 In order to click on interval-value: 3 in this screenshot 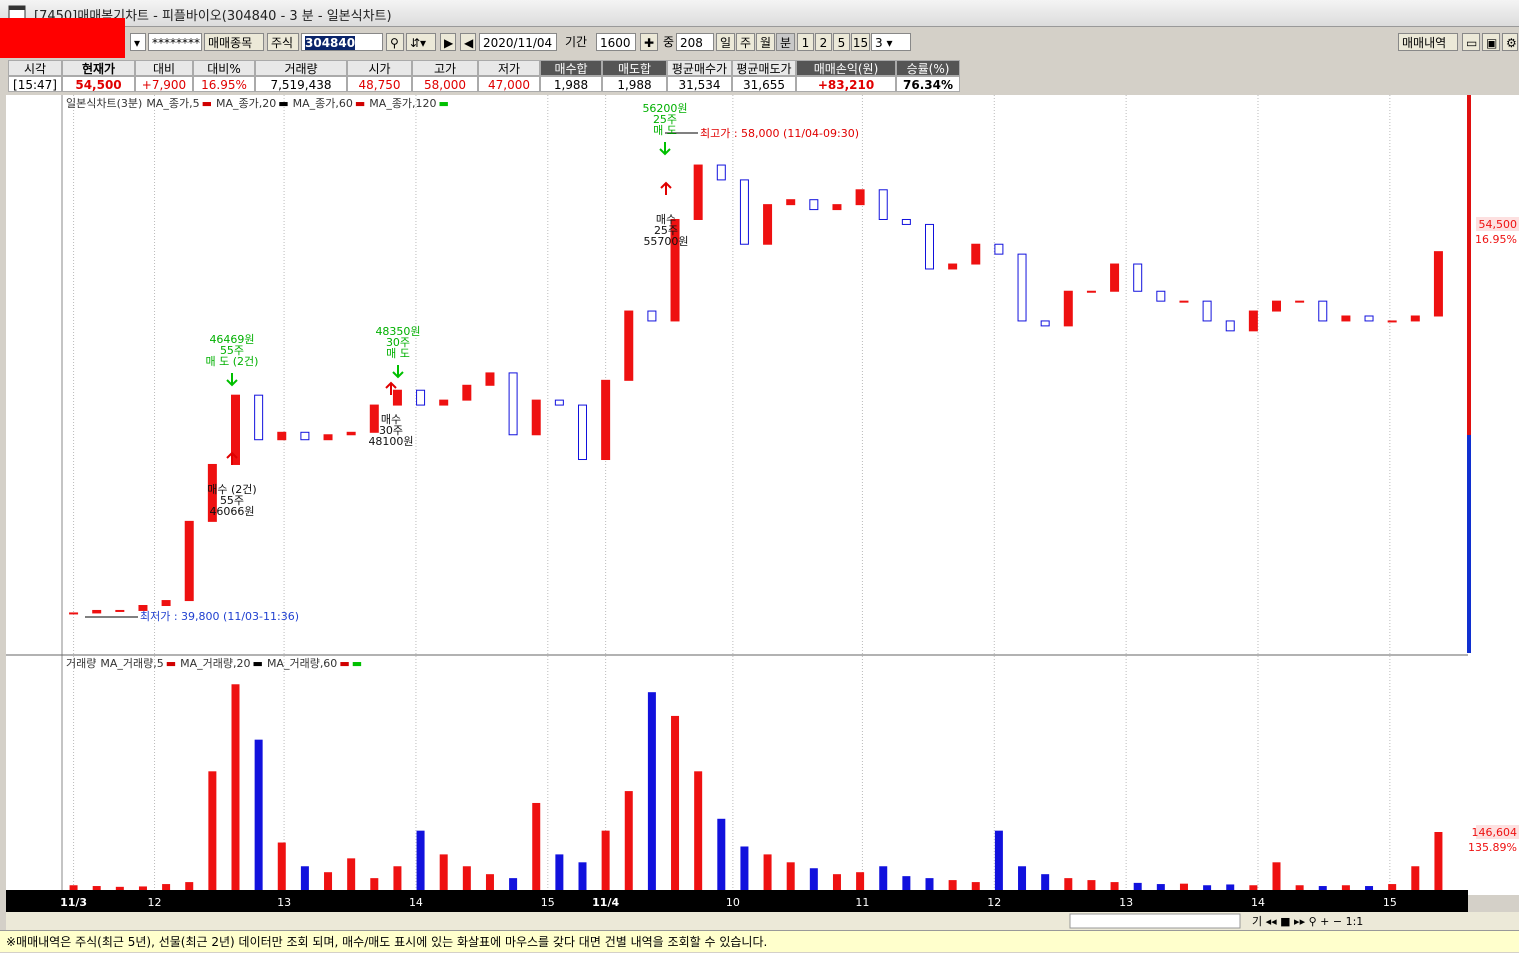, I will do `click(879, 43)`.